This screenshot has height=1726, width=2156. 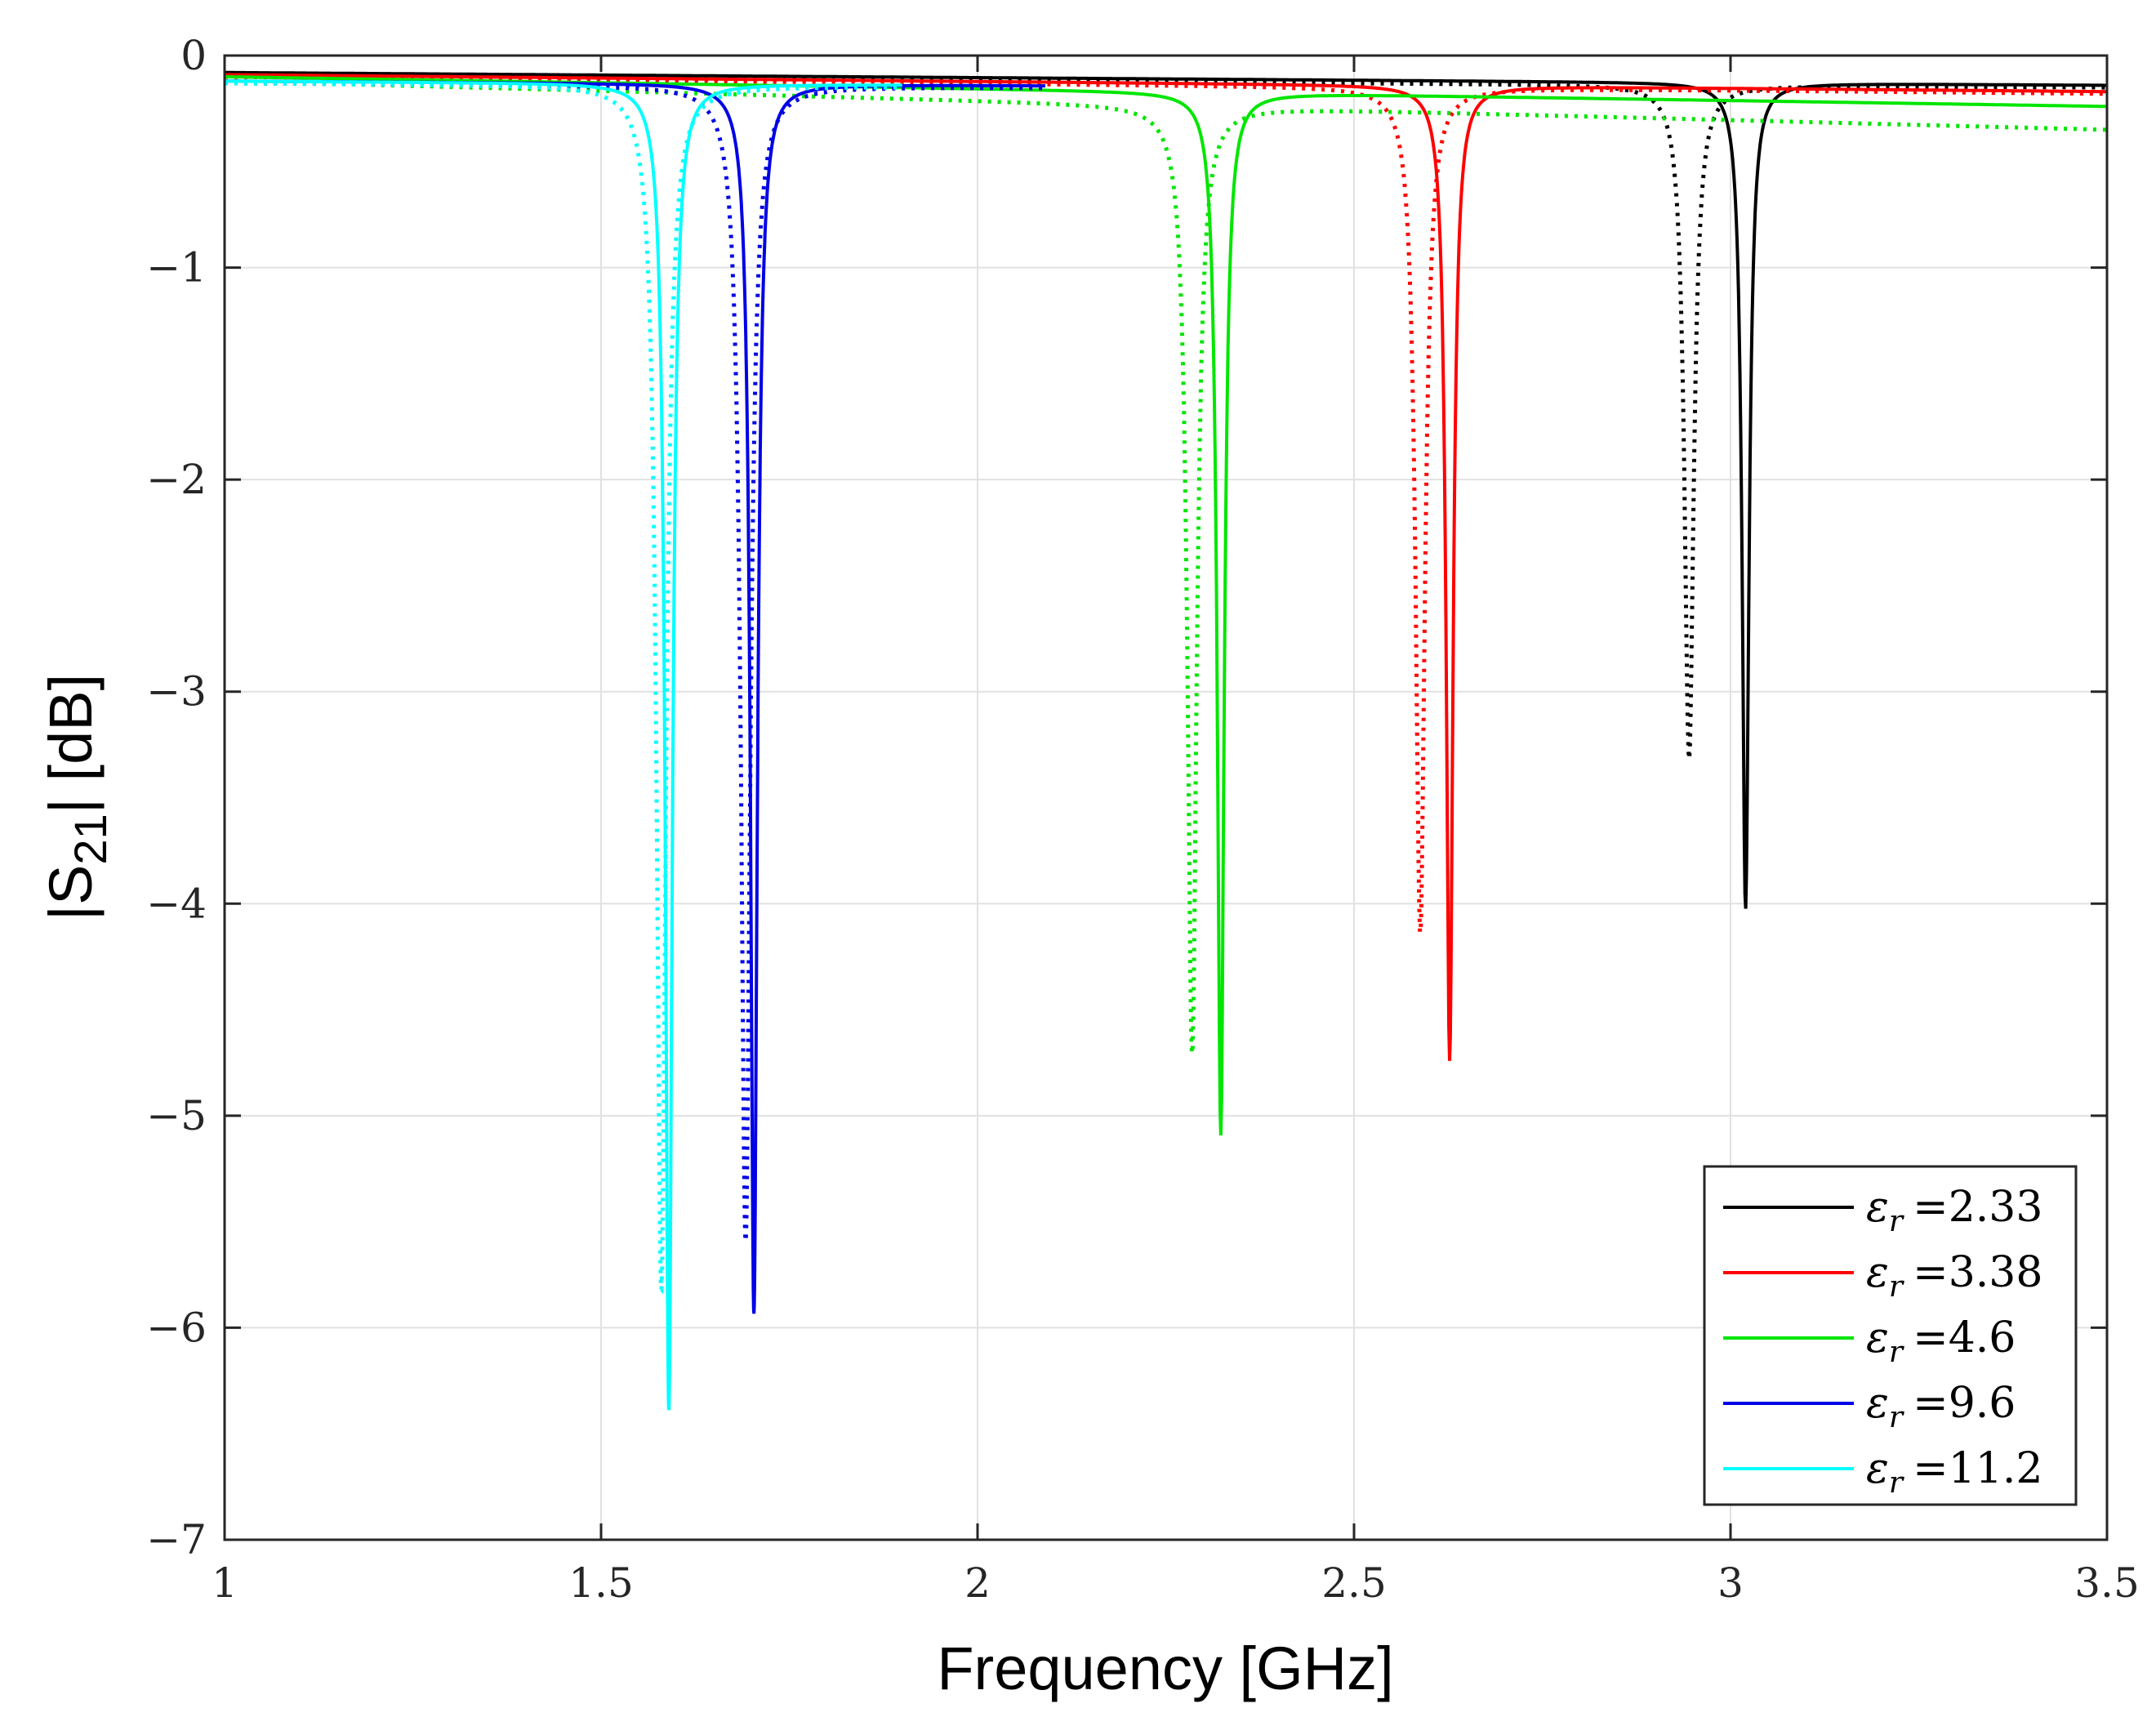 What do you see at coordinates (1354, 1583) in the screenshot?
I see `x-tick-label: 2.5` at bounding box center [1354, 1583].